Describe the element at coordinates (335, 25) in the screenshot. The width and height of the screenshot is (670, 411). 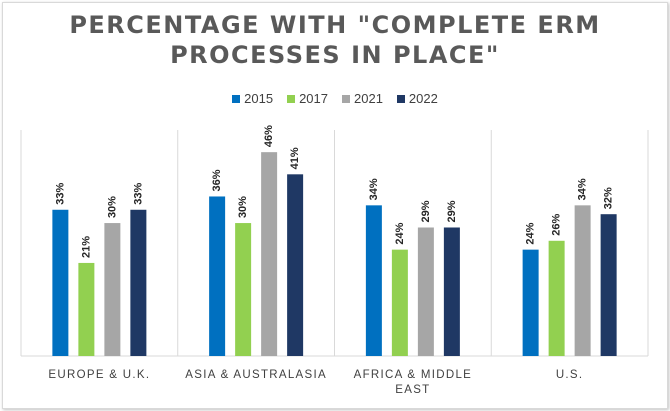
I see `chart-title-line-1: PERCENTAGE WITH "COMPLETE ERM` at that location.